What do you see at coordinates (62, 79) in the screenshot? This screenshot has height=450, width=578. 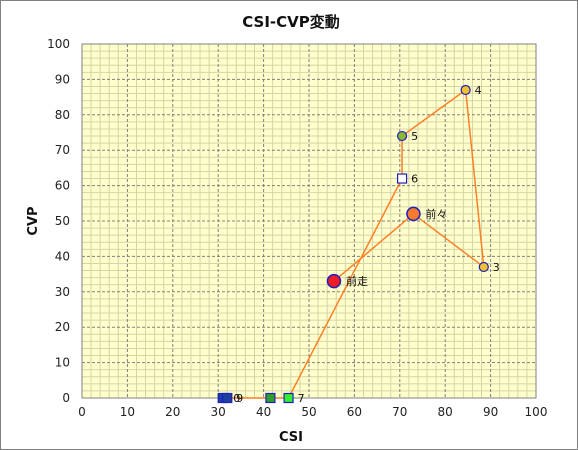 I see `y-tick-label: 90` at bounding box center [62, 79].